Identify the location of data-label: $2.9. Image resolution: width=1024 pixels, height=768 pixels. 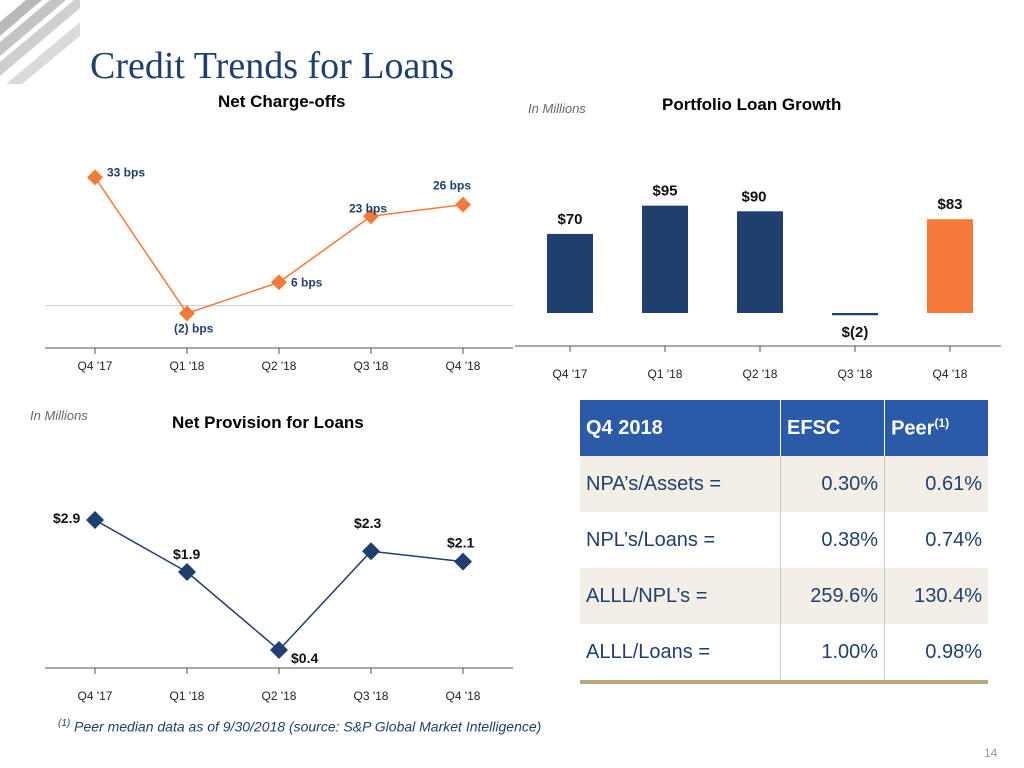
(66, 518).